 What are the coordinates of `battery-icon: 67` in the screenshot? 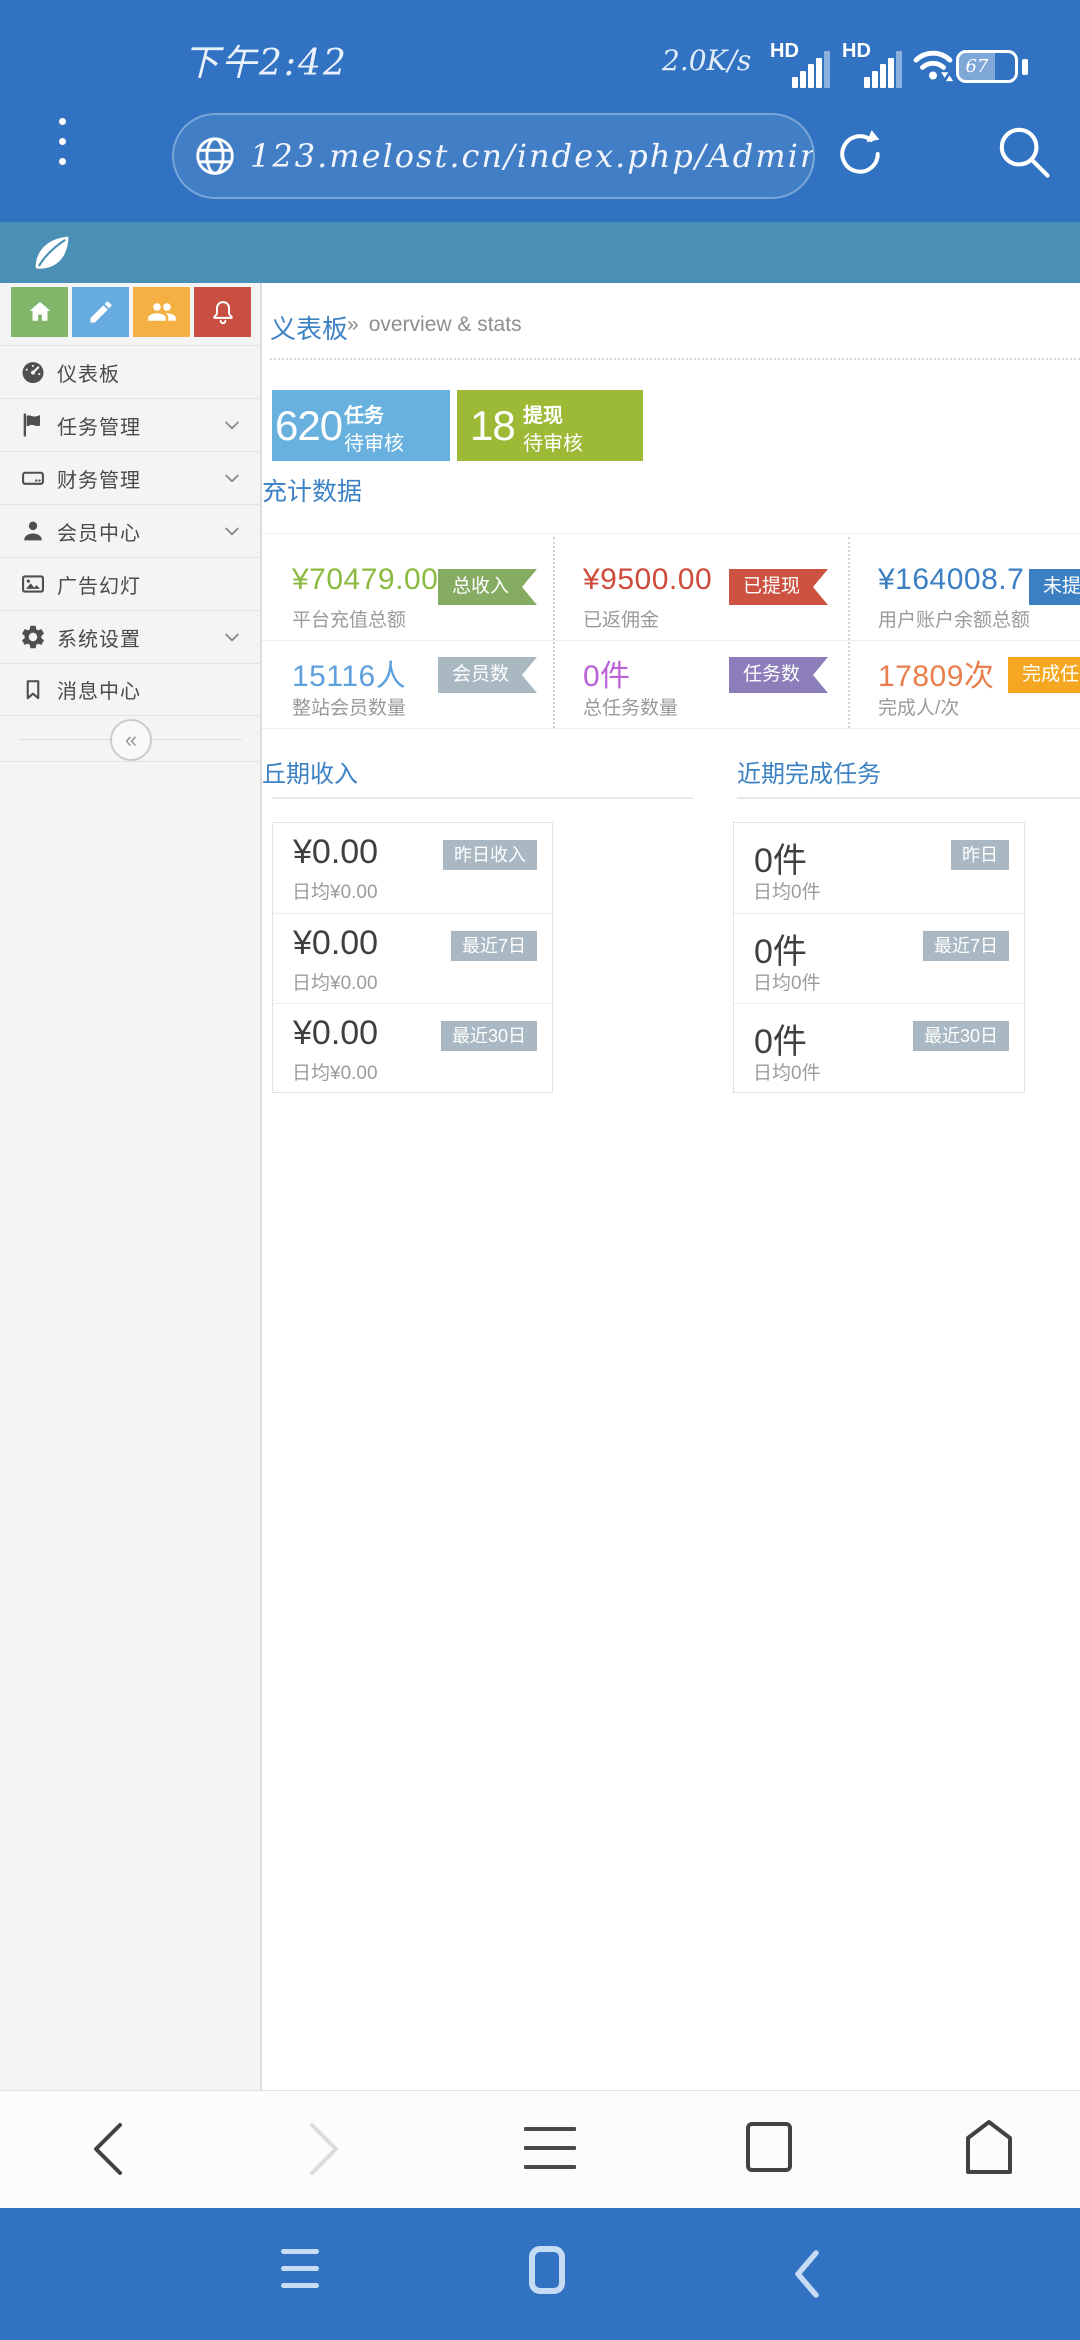 It's located at (987, 66).